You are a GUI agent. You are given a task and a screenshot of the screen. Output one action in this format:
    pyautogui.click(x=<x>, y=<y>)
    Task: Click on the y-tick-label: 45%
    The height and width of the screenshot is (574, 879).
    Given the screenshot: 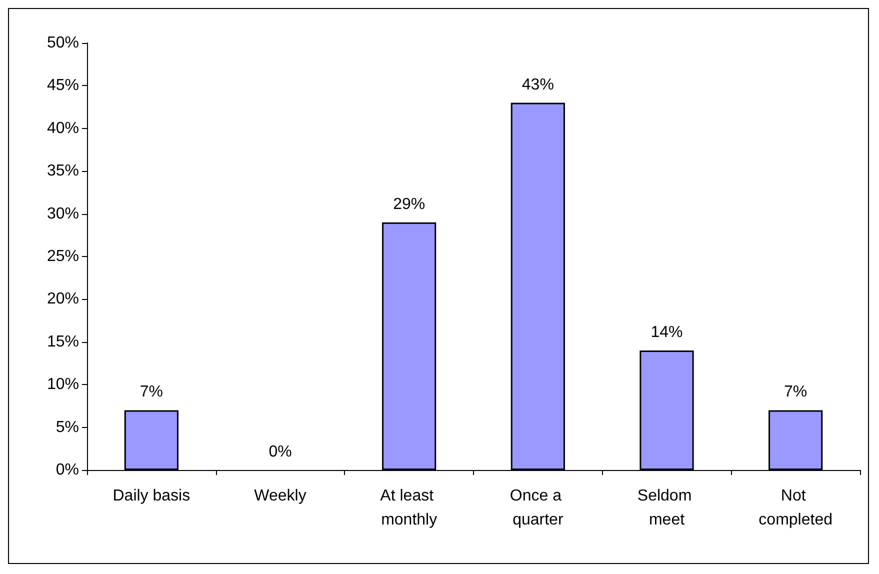 What is the action you would take?
    pyautogui.click(x=62, y=85)
    